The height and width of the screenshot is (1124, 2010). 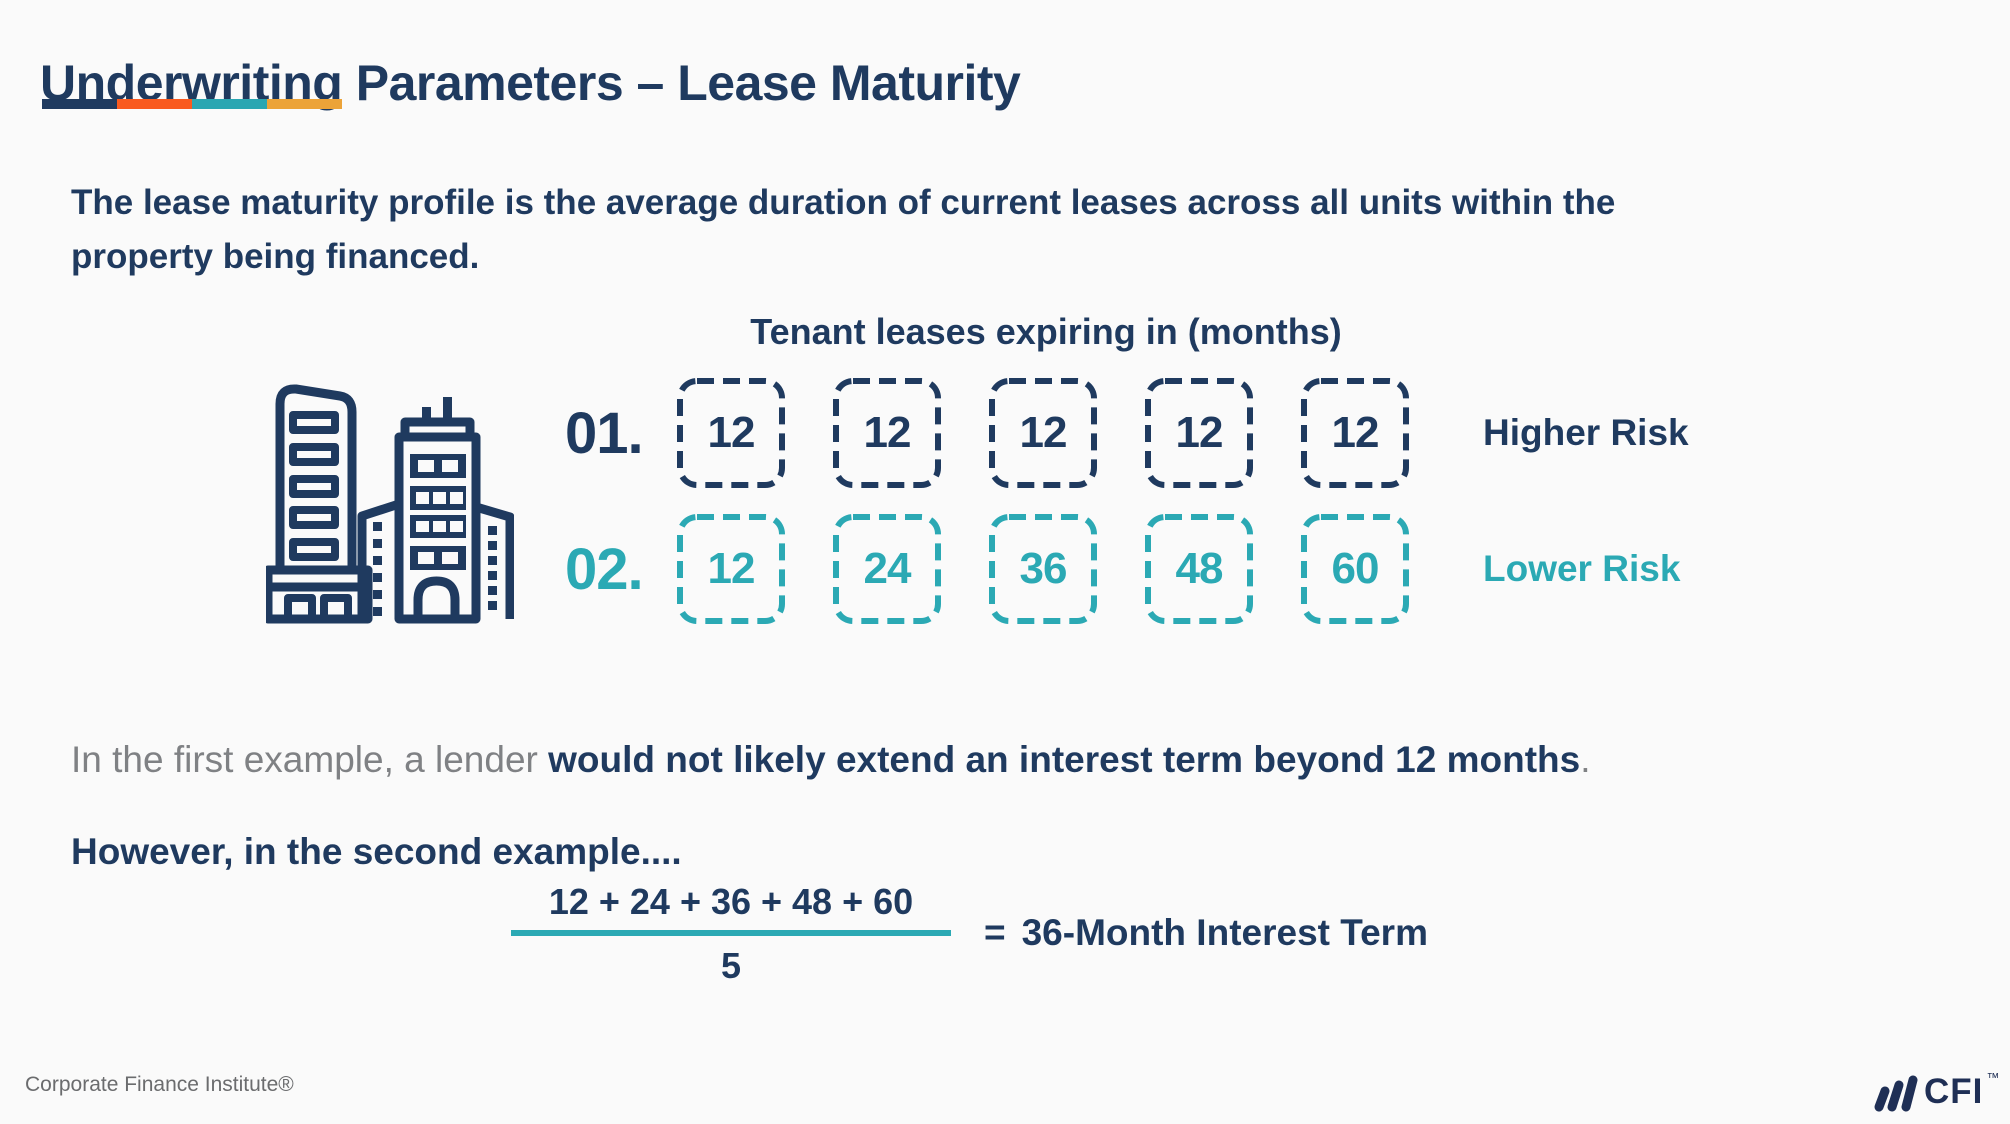 I want to click on row-1-index: 01., so click(x=604, y=433).